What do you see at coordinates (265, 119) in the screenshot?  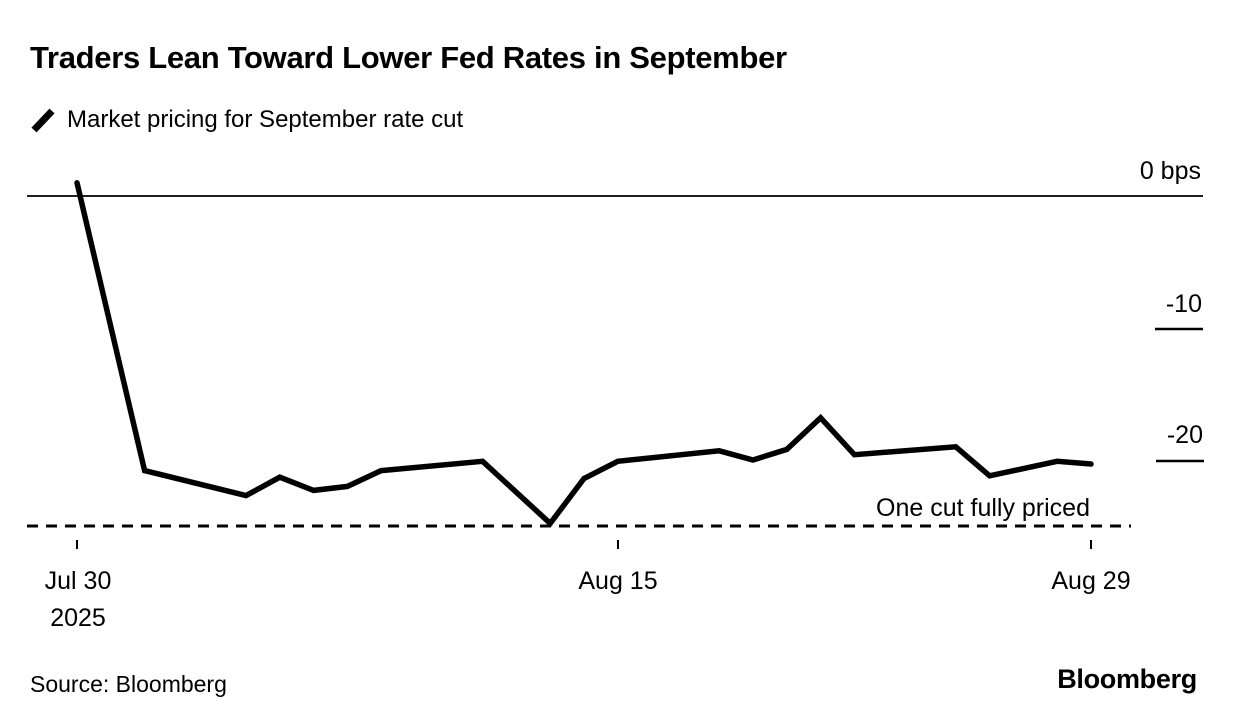 I see `legend-label: Market pricing for September rate cut` at bounding box center [265, 119].